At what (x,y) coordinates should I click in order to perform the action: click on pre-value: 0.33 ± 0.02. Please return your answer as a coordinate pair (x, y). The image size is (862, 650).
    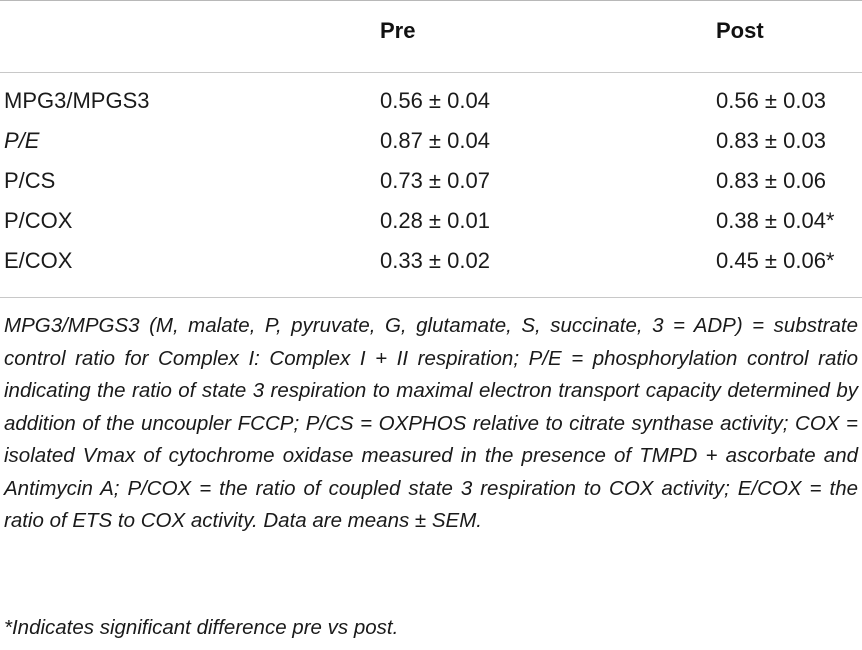
    Looking at the image, I should click on (435, 260).